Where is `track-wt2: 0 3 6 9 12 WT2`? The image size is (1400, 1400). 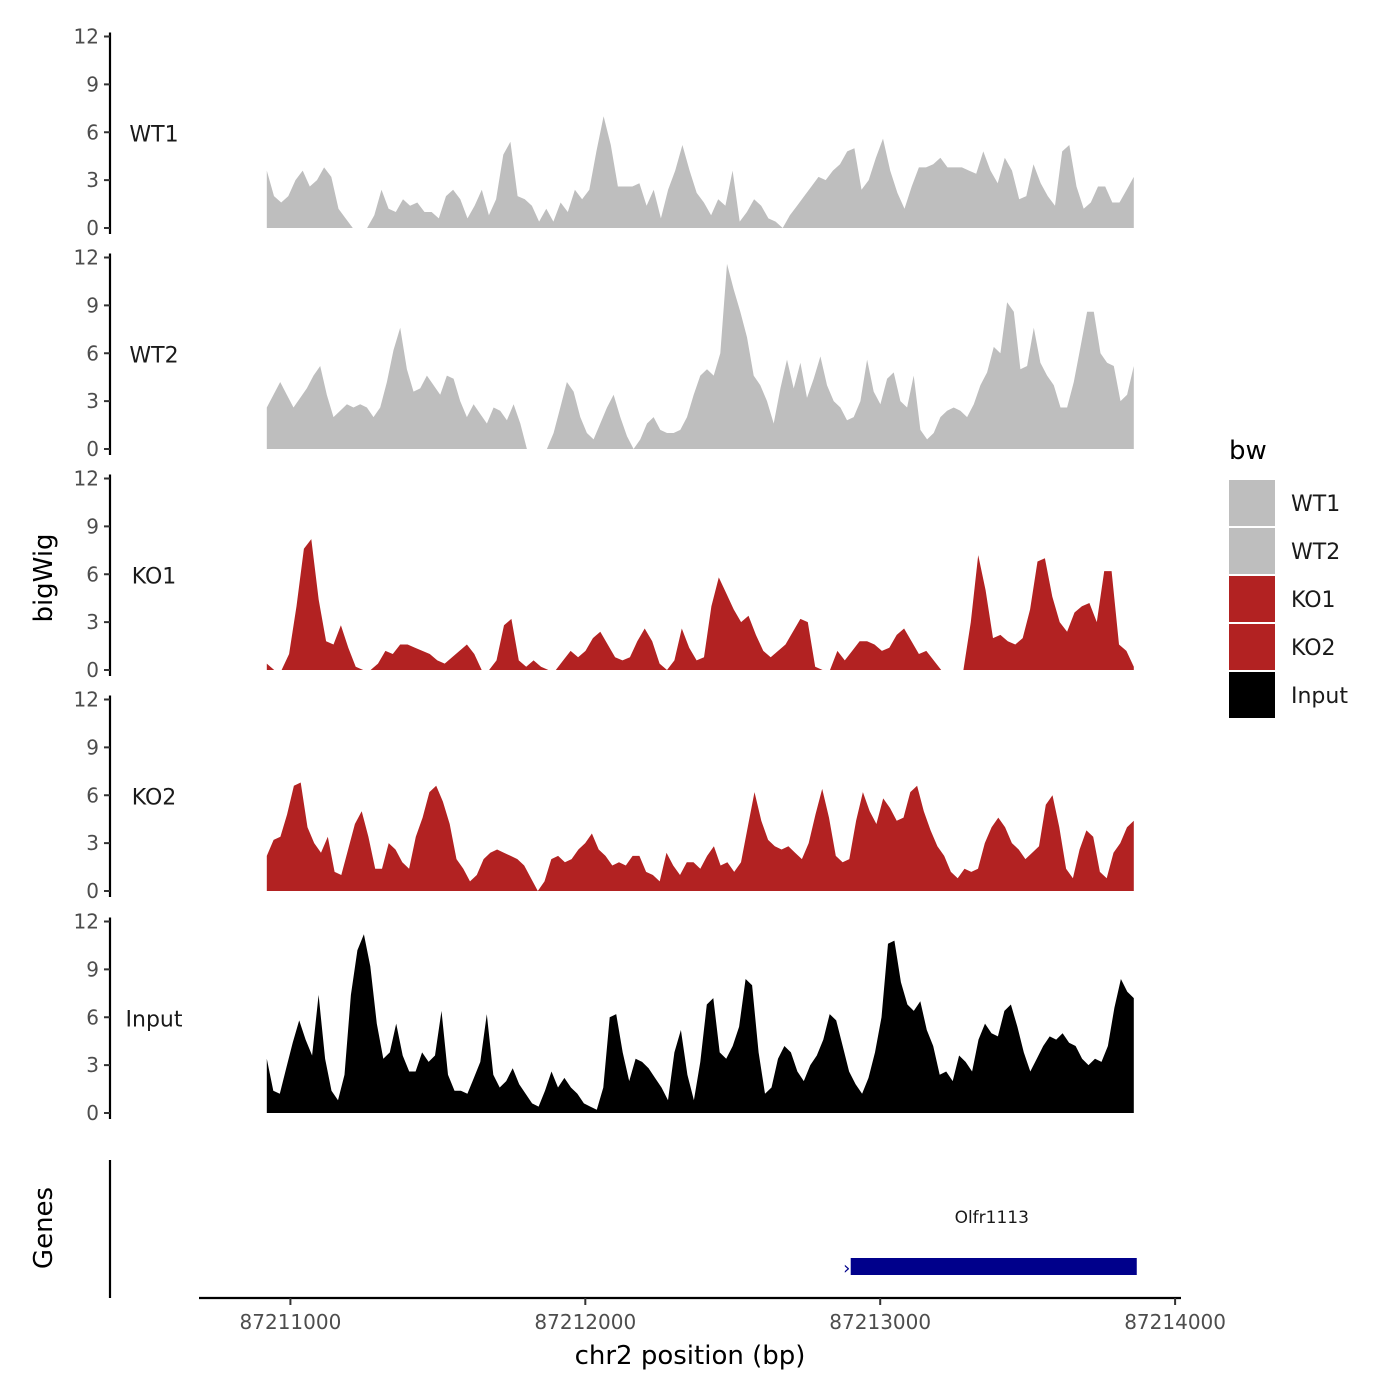 track-wt2: 0 3 6 9 12 WT2 is located at coordinates (604, 353).